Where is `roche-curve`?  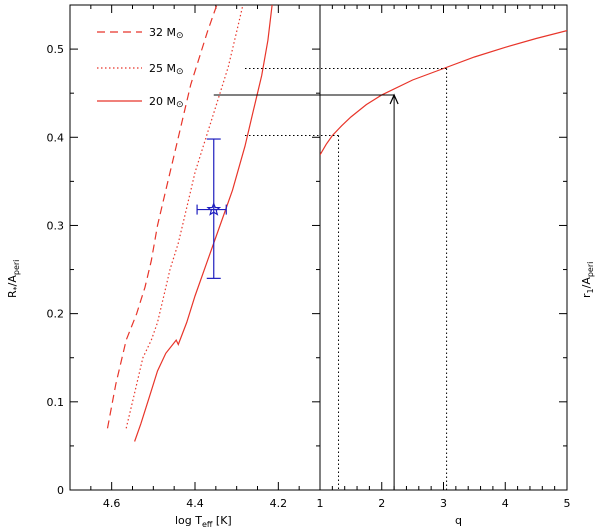 roche-curve is located at coordinates (443, 93).